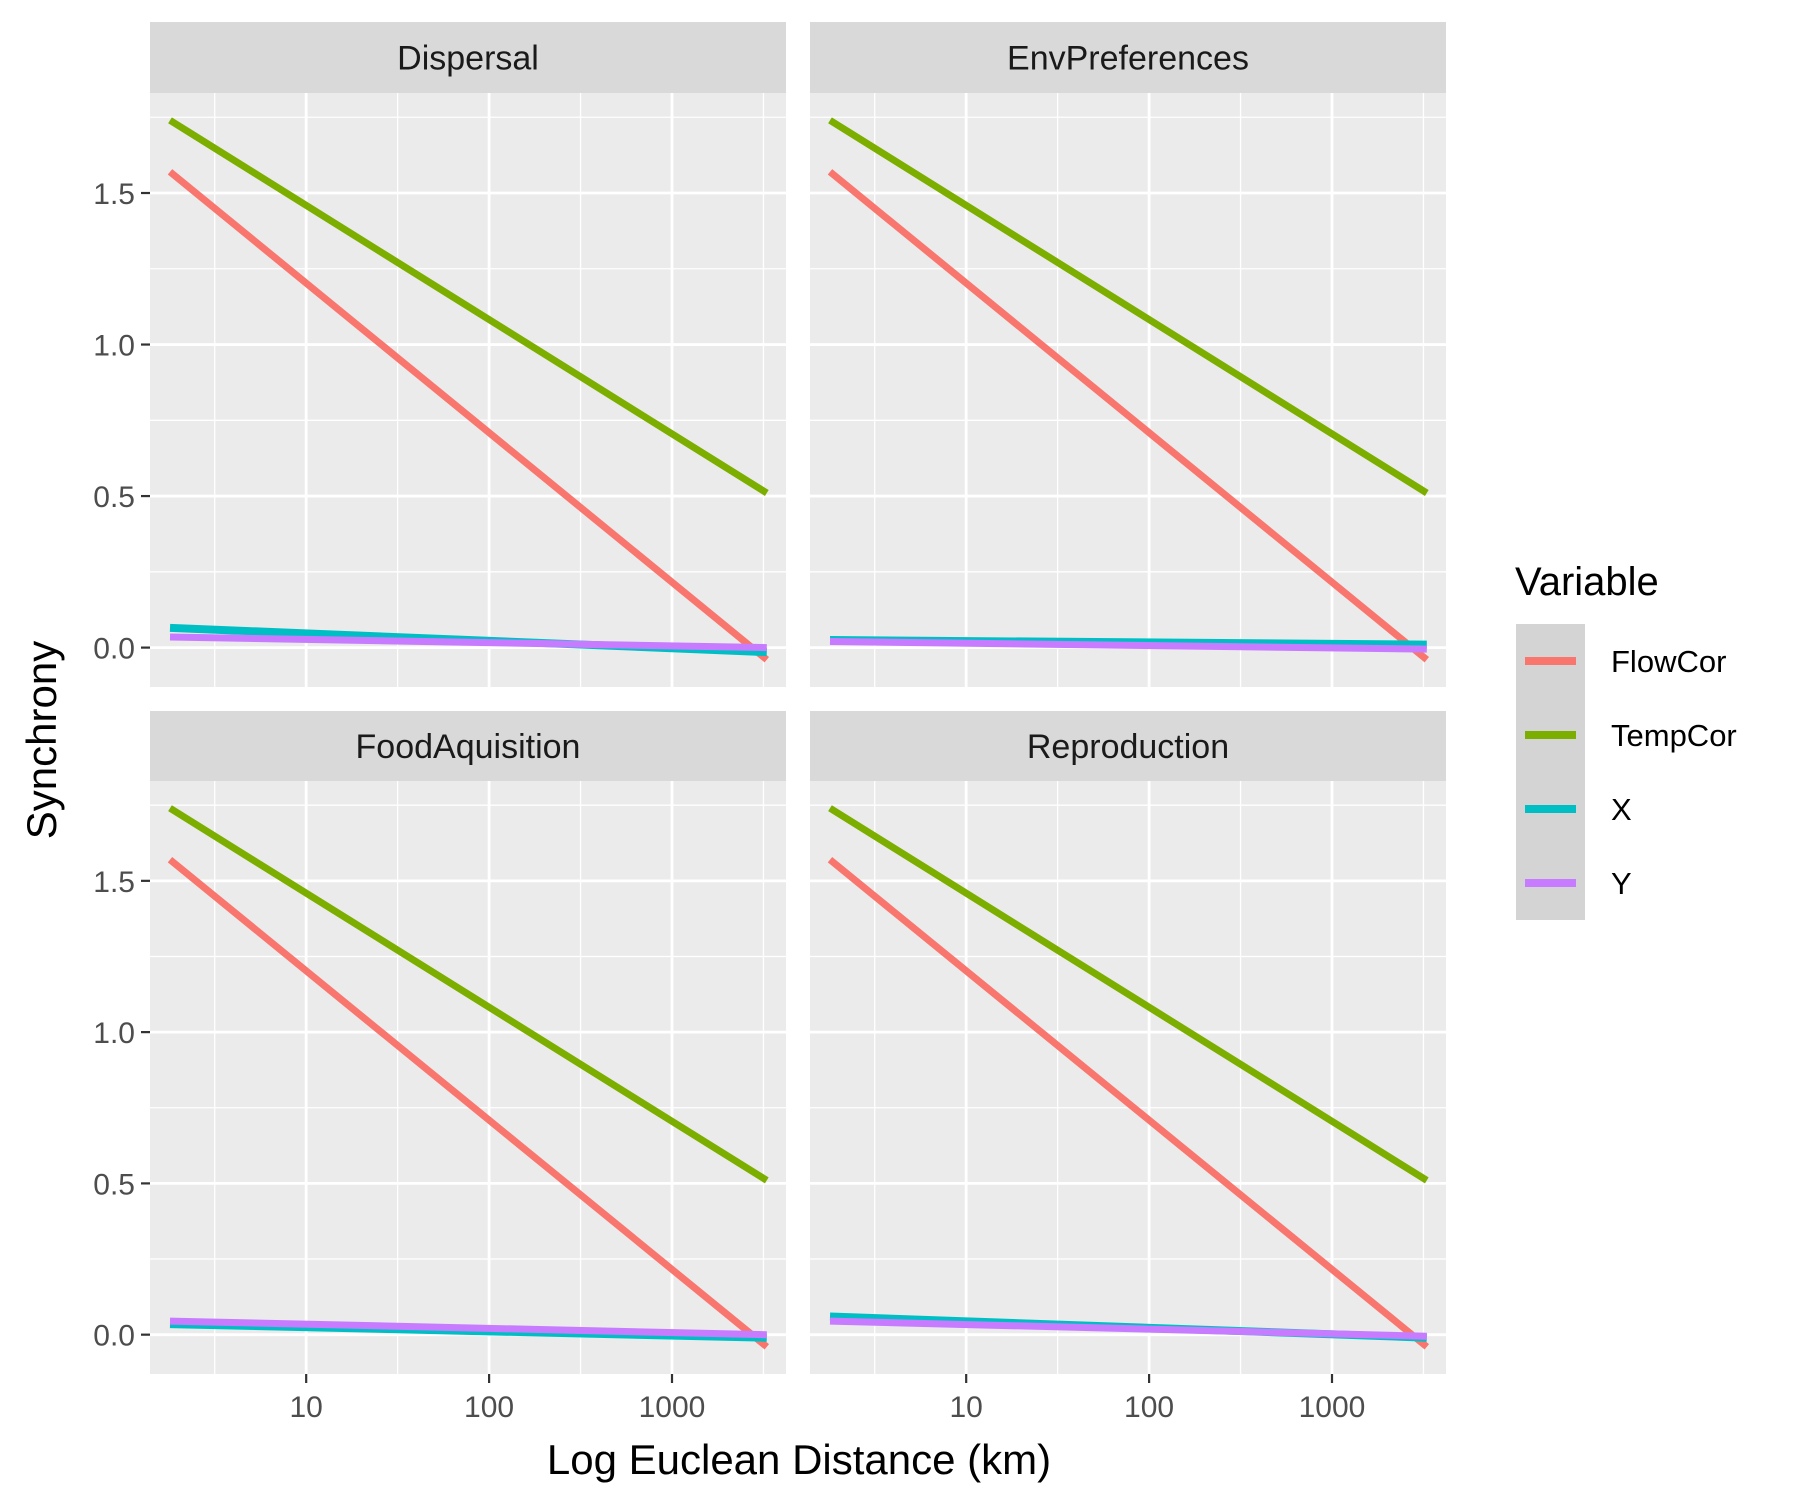  I want to click on legend-item-label: X, so click(1621, 809).